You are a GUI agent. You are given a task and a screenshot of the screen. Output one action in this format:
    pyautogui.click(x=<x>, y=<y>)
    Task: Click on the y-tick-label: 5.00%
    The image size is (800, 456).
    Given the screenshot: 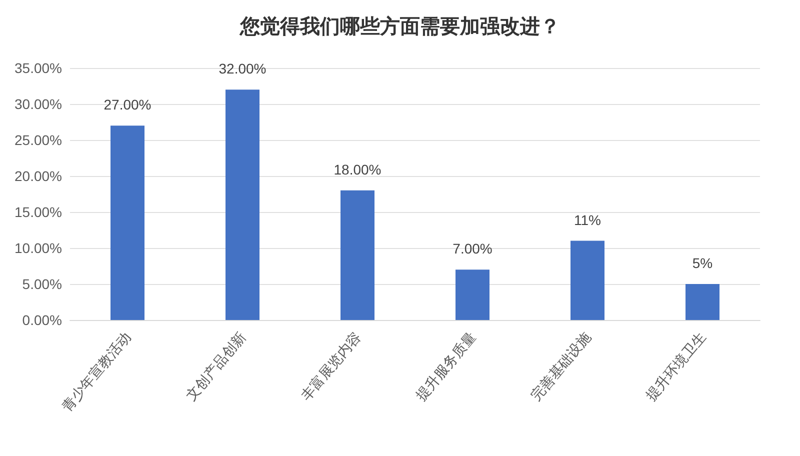 What is the action you would take?
    pyautogui.click(x=42, y=284)
    